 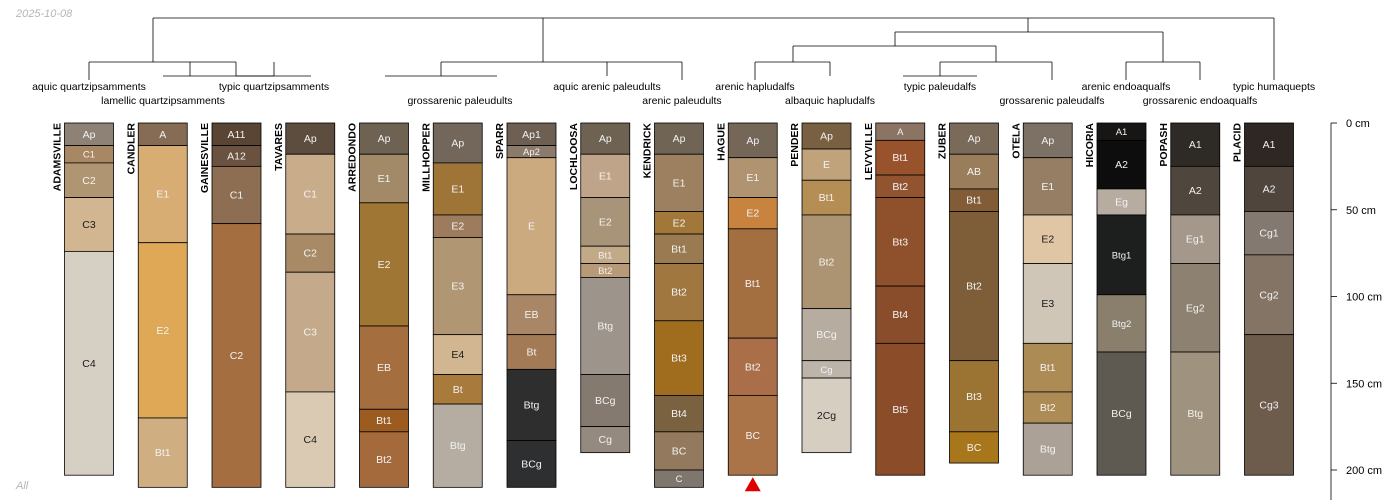 I want to click on taxon-label: typic quartzipsamments, so click(x=274, y=87).